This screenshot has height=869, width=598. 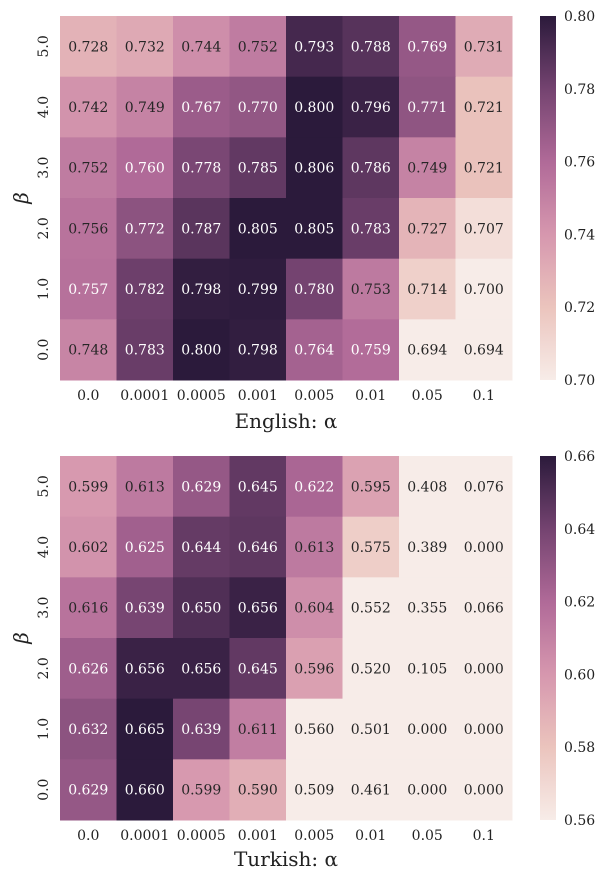 I want to click on x-tick-label: 0.0005, so click(x=201, y=396).